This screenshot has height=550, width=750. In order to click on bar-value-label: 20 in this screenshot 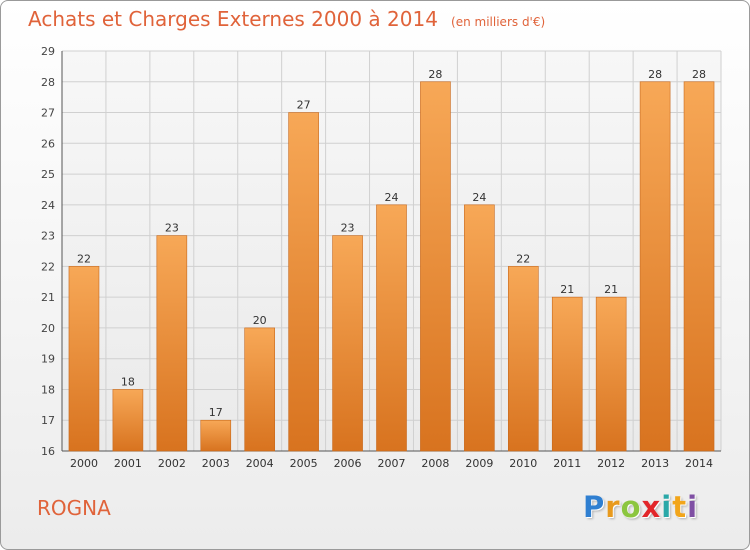, I will do `click(260, 320)`.